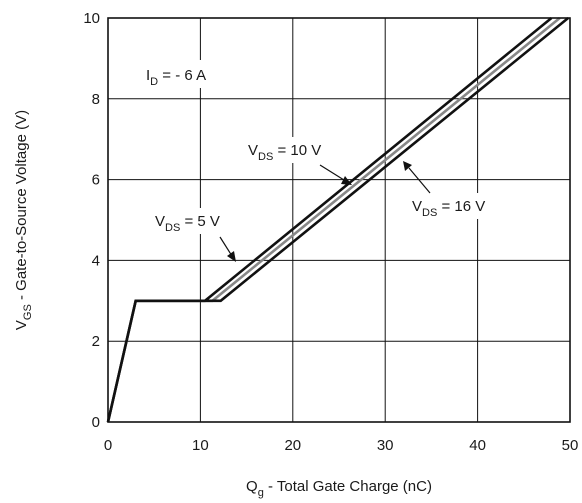 The height and width of the screenshot is (503, 582). I want to click on x-axis-label-sub: g, so click(261, 493).